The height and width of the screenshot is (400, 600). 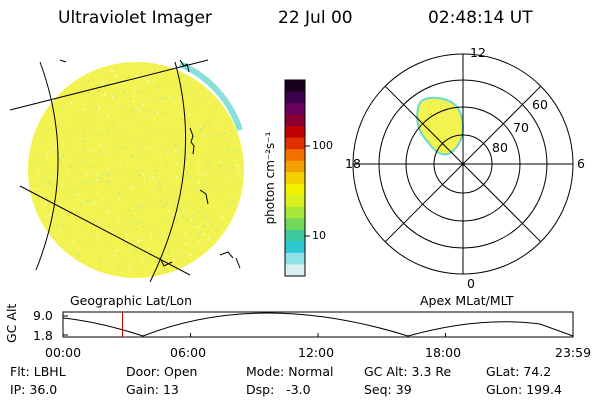 I want to click on status-gc-alt: GC Alt: 3.3 Re, so click(x=408, y=371).